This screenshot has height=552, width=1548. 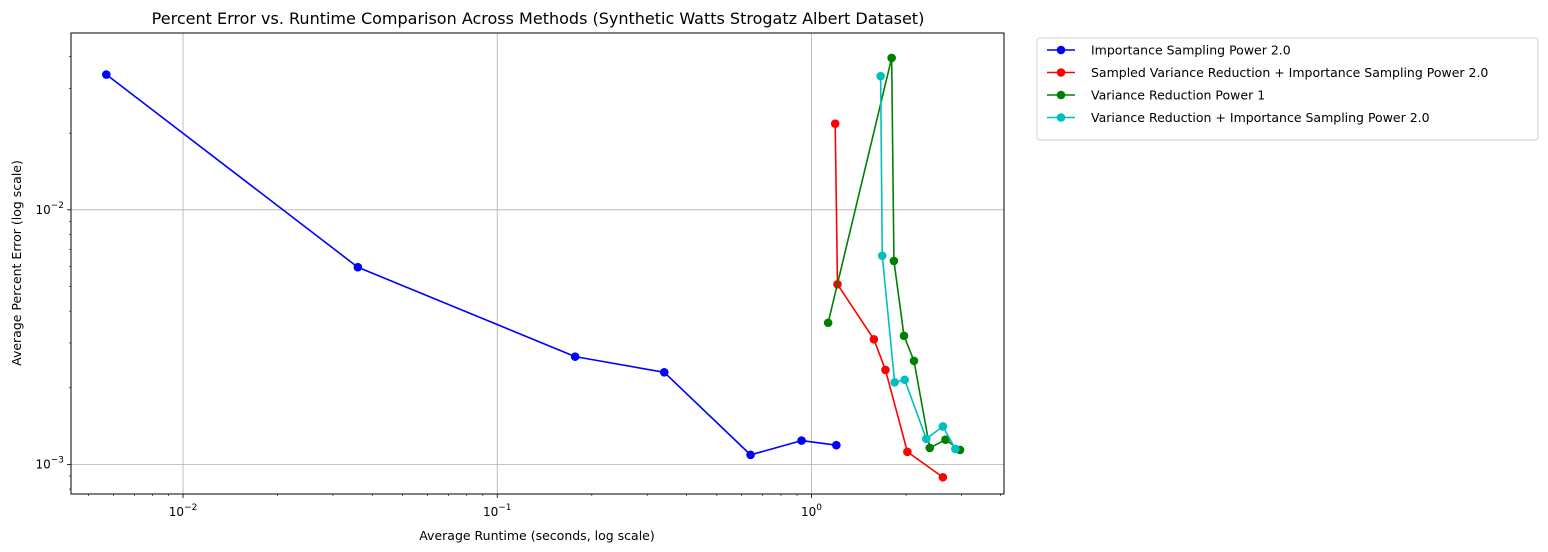 I want to click on x-tick-label: 10⁰, so click(x=811, y=511).